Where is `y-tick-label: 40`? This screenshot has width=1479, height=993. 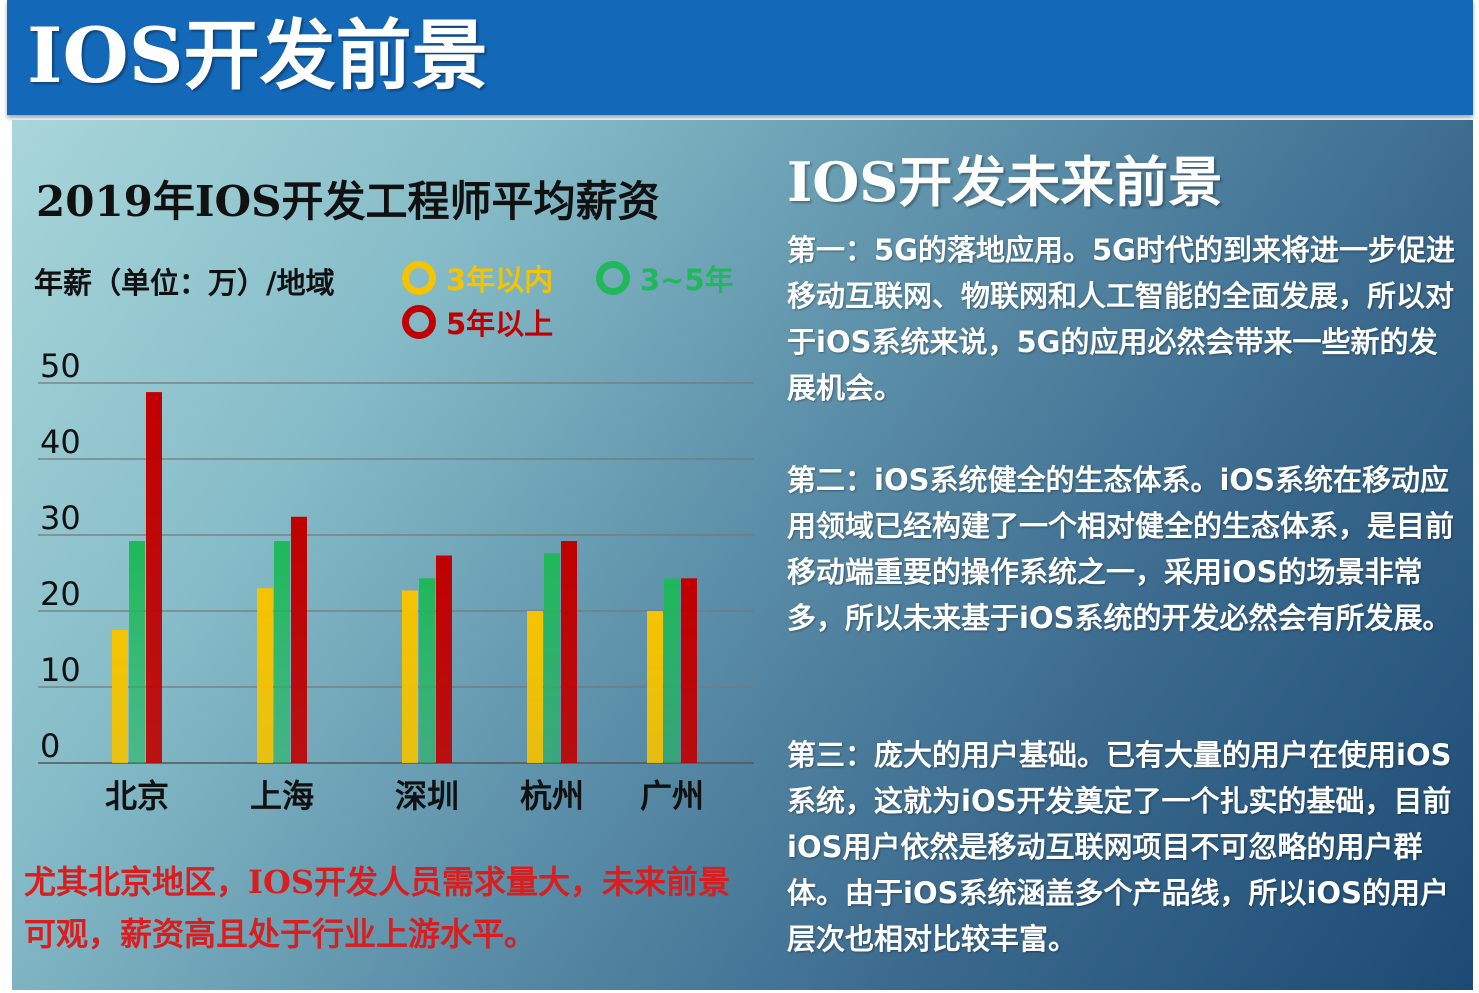 y-tick-label: 40 is located at coordinates (60, 442).